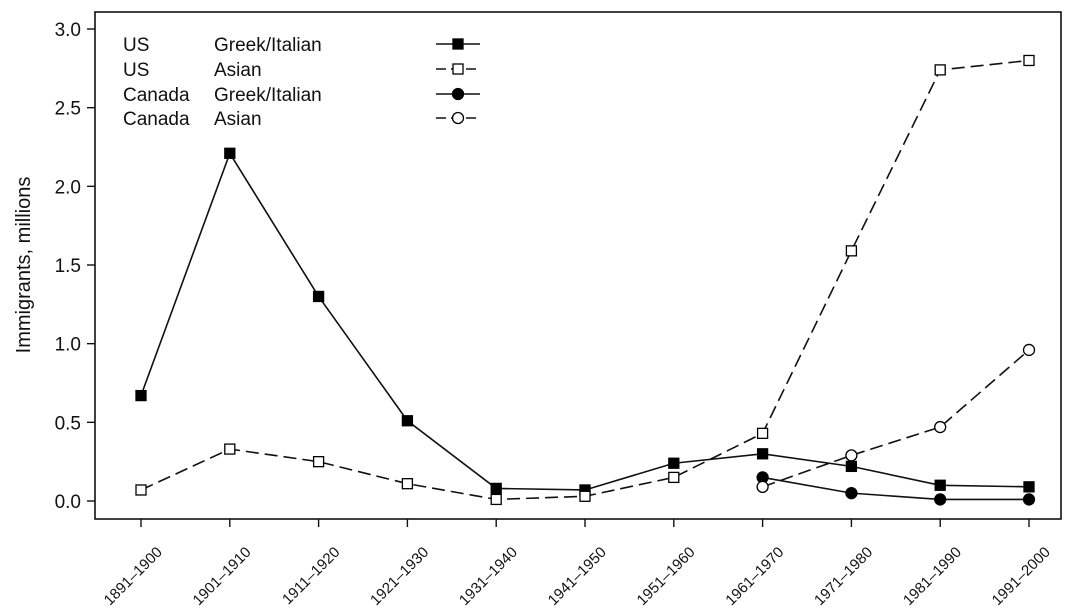 The image size is (1073, 612). What do you see at coordinates (68, 266) in the screenshot?
I see `y-tick-label: 1.5` at bounding box center [68, 266].